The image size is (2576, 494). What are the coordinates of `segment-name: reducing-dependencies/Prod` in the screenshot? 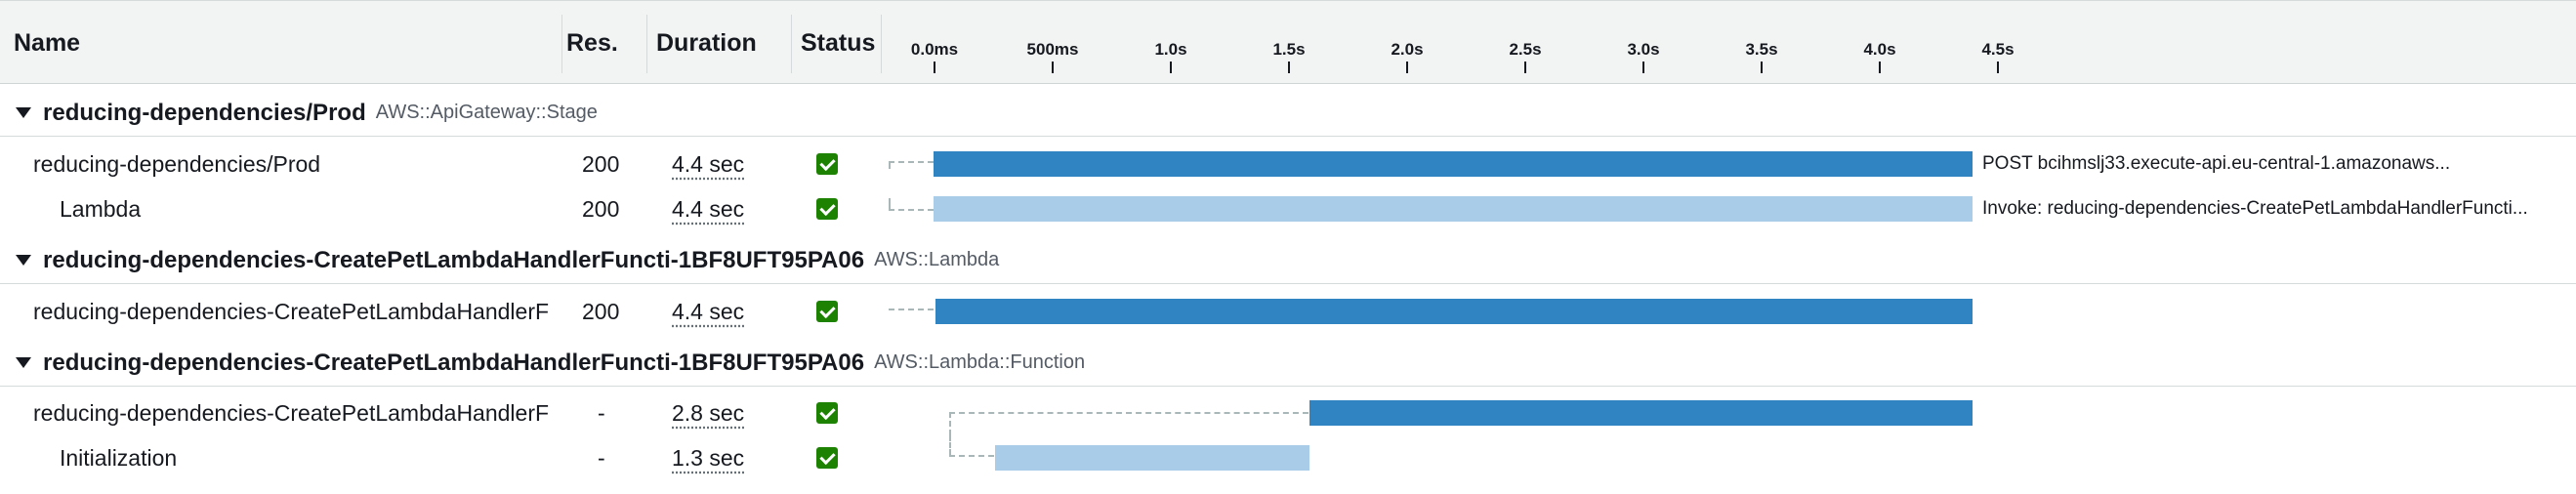 It's located at (177, 164).